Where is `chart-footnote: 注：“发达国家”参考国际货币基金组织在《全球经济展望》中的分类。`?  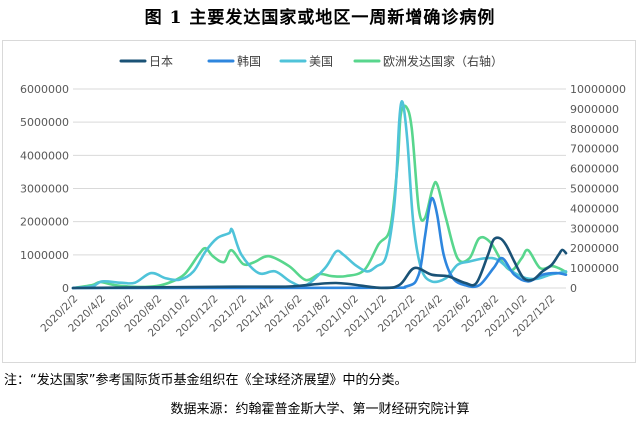
chart-footnote: 注：“发达国家”参考国际货币基金组织在《全球经济展望》中的分类。 is located at coordinates (206, 380).